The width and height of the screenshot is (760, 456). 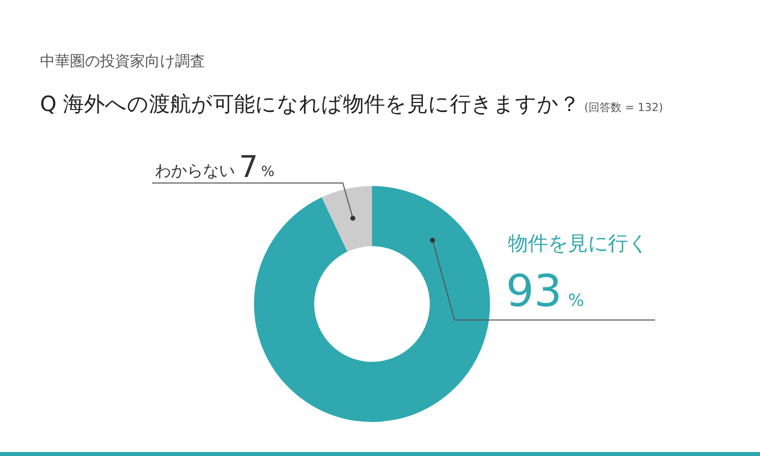 What do you see at coordinates (122, 61) in the screenshot?
I see `chart-subtitle: 中華圏の投資家向け調査` at bounding box center [122, 61].